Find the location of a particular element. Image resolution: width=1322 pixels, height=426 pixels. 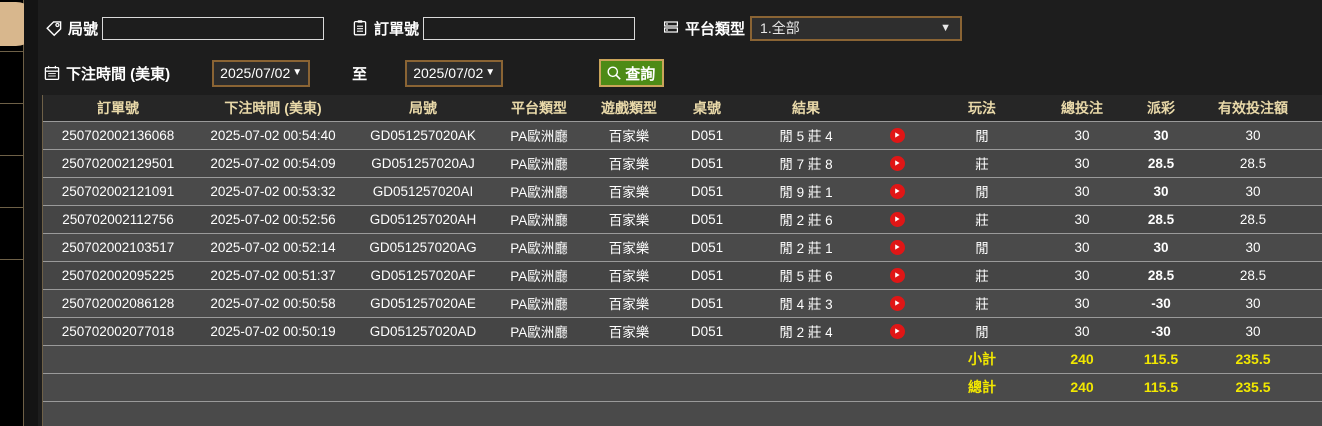

cell-round-no: GD051257020AG is located at coordinates (423, 247).